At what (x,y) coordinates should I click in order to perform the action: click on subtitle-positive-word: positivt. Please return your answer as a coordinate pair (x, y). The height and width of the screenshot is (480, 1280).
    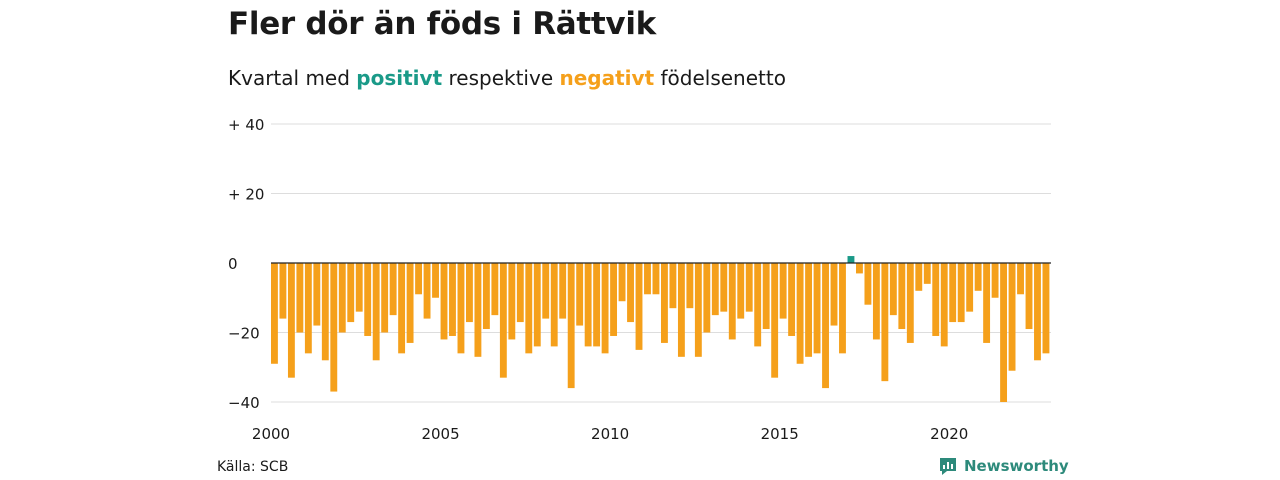
    Looking at the image, I should click on (399, 78).